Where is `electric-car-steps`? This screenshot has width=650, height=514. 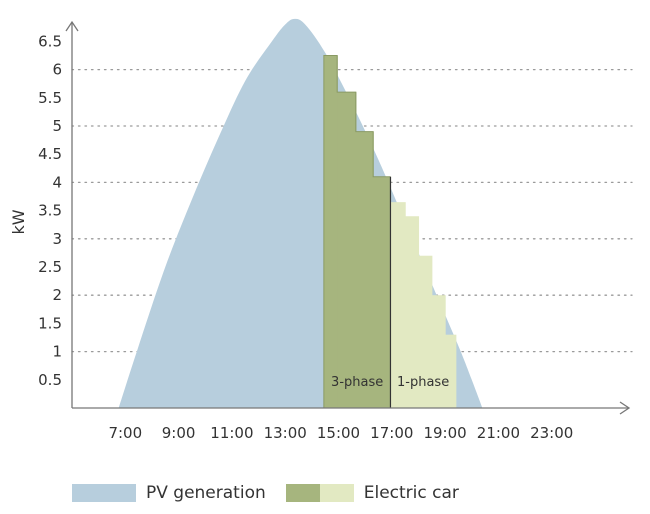
electric-car-steps is located at coordinates (390, 231).